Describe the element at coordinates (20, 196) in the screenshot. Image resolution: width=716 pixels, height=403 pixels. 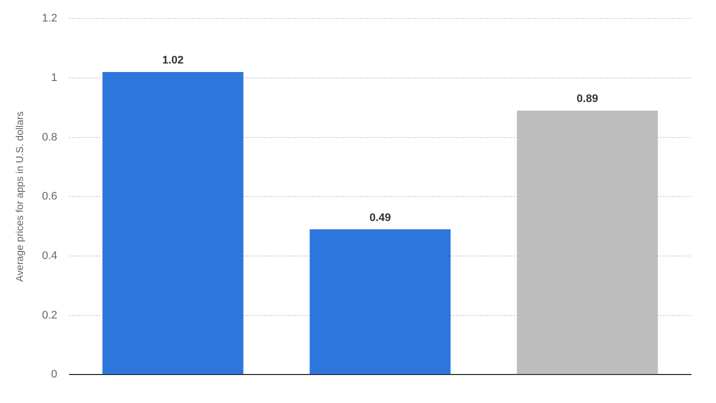
I see `y-axis-title: Average prices for apps in U.S. dollars` at that location.